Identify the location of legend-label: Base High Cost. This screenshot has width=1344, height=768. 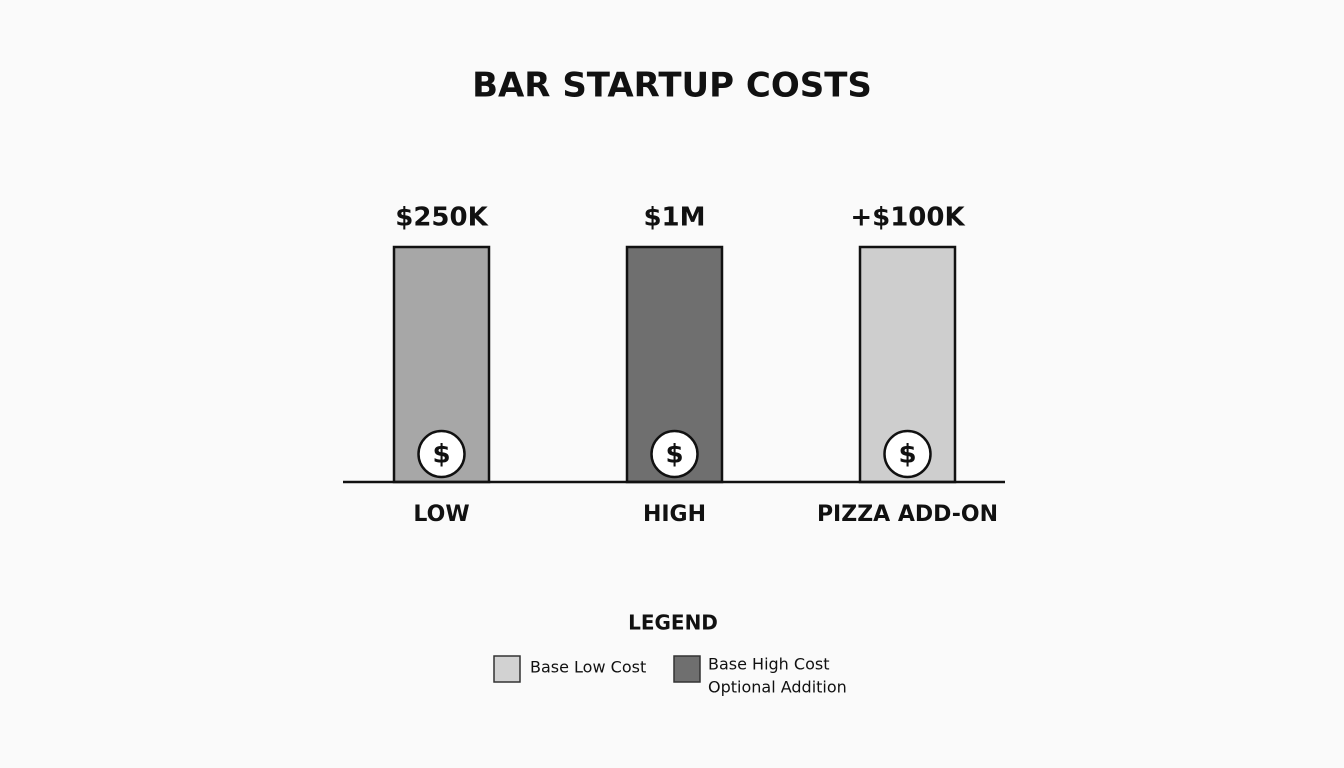
(768, 664).